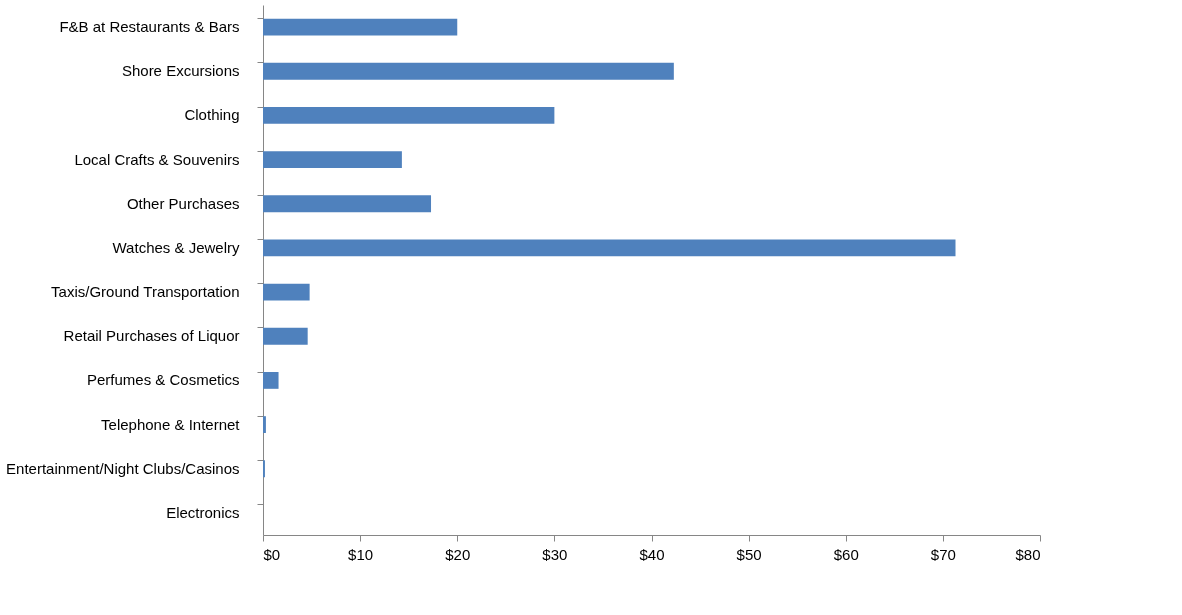 This screenshot has width=1182, height=615. Describe the element at coordinates (176, 247) in the screenshot. I see `y-tick-label: Watches & Jewelry` at that location.